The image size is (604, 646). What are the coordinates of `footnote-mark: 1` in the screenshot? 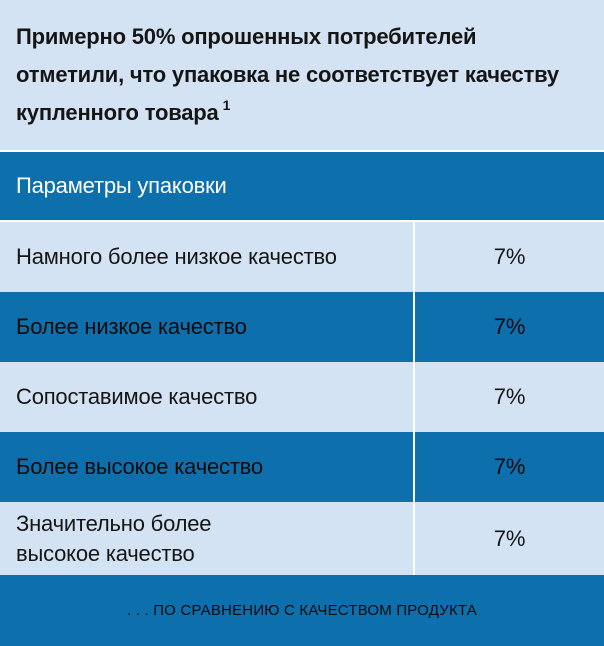 It's located at (226, 105).